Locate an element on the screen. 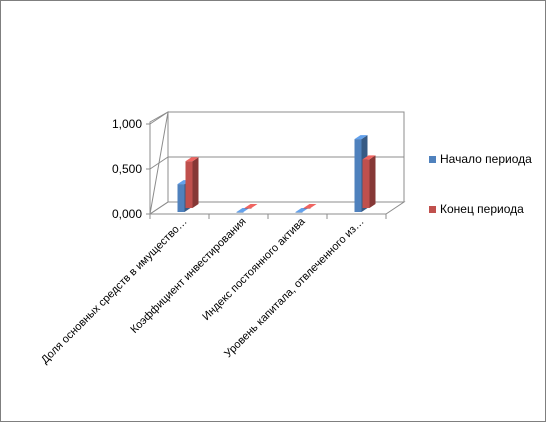  legend-label: Начало периода is located at coordinates (486, 159).